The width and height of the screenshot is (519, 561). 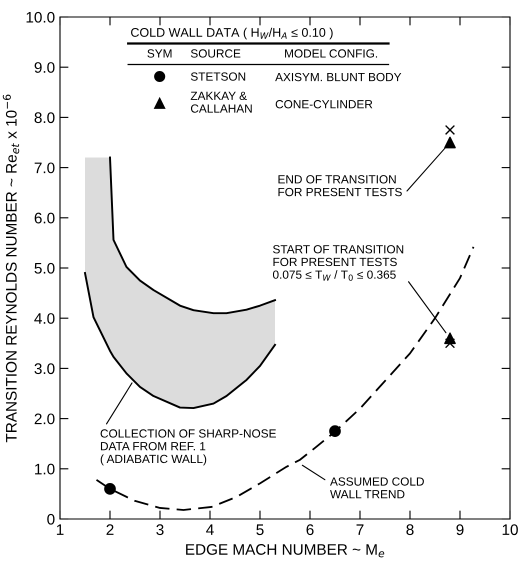 I want to click on annotation: MODEL CONFIG., so click(x=331, y=53).